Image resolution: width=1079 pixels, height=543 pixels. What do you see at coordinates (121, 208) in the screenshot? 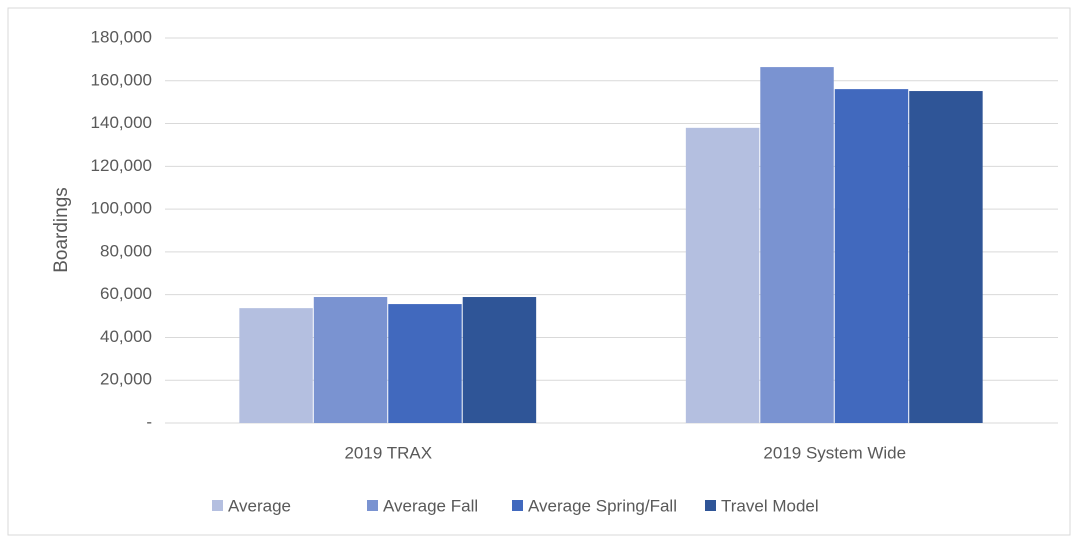
I see `y-tick-label: 100,000` at bounding box center [121, 208].